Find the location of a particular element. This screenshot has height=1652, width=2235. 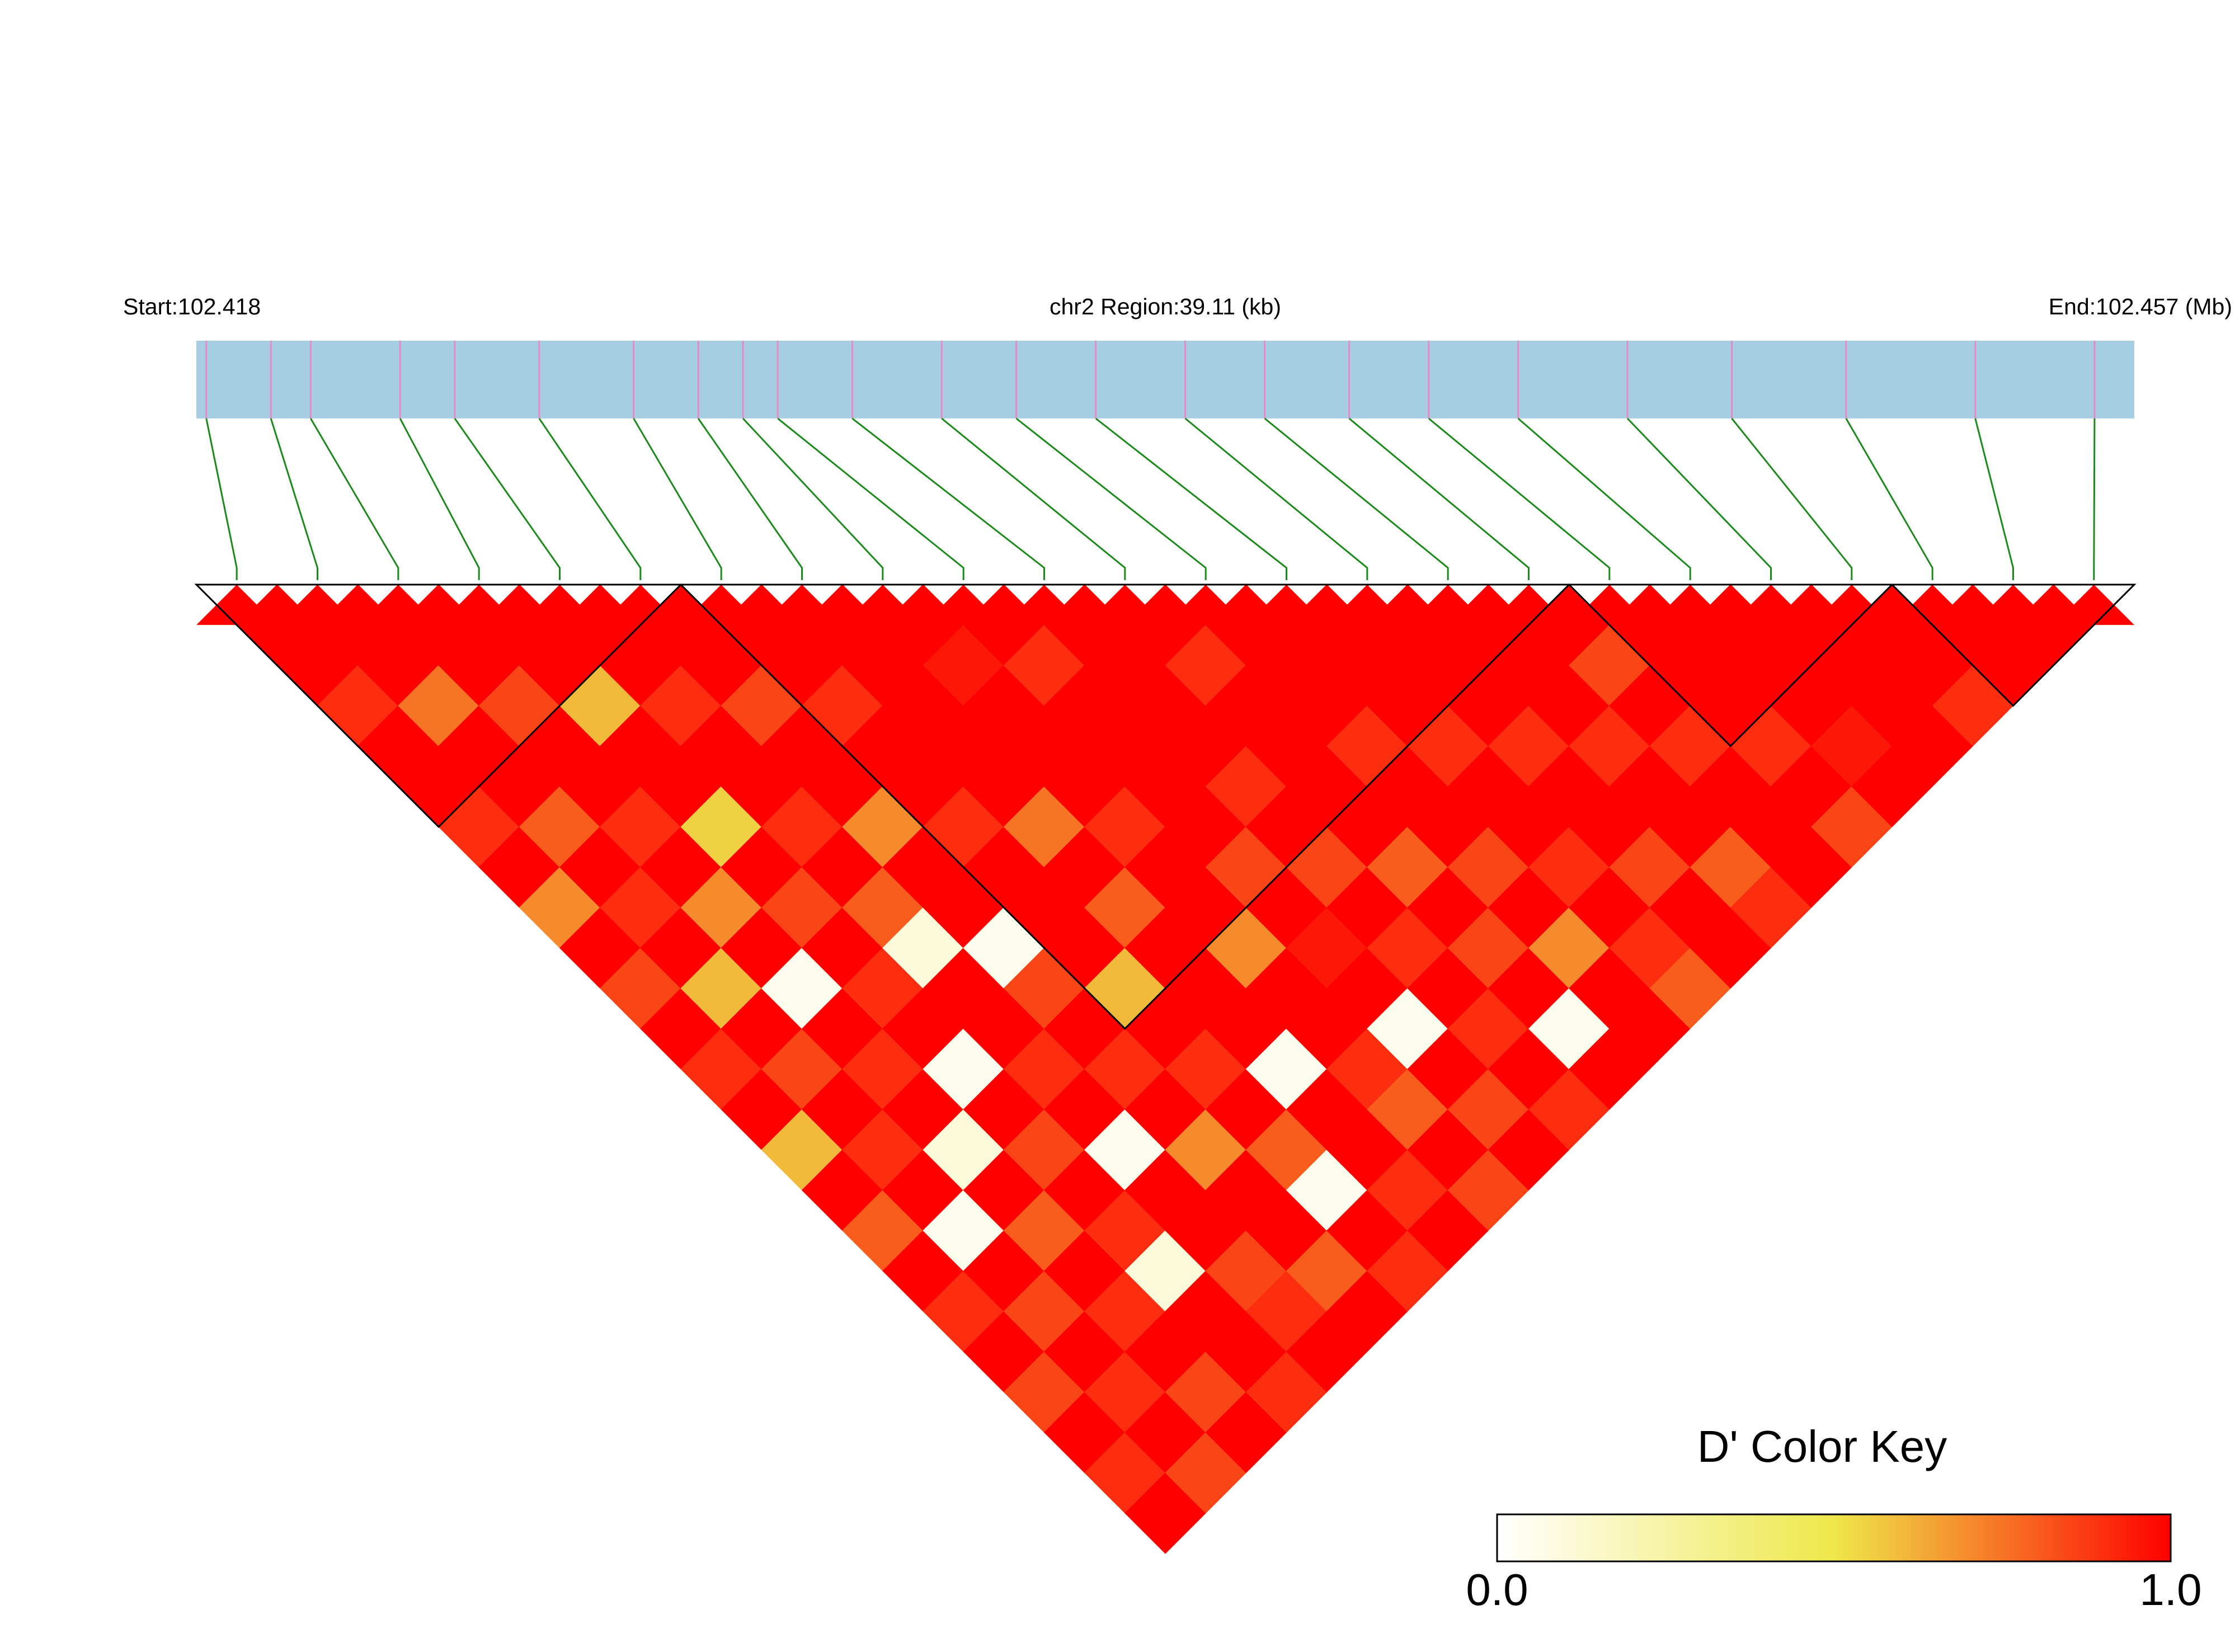

legend-title: D' Color Key is located at coordinates (1822, 1446).